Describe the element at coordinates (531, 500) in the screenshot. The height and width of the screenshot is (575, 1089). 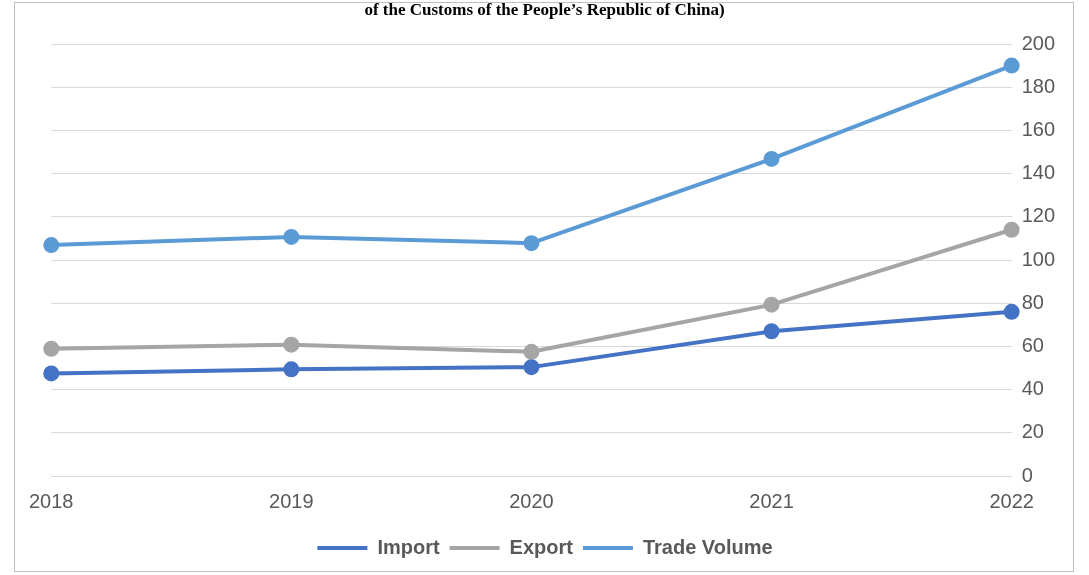
I see `x-tick-label: 2020` at that location.